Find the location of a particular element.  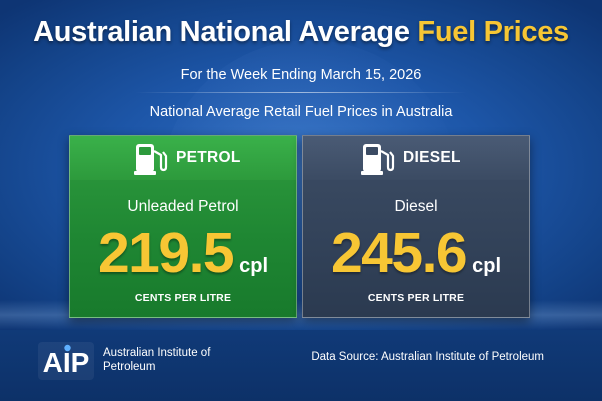

subtitle: For the Week Ending March 15, 2026 is located at coordinates (301, 75).